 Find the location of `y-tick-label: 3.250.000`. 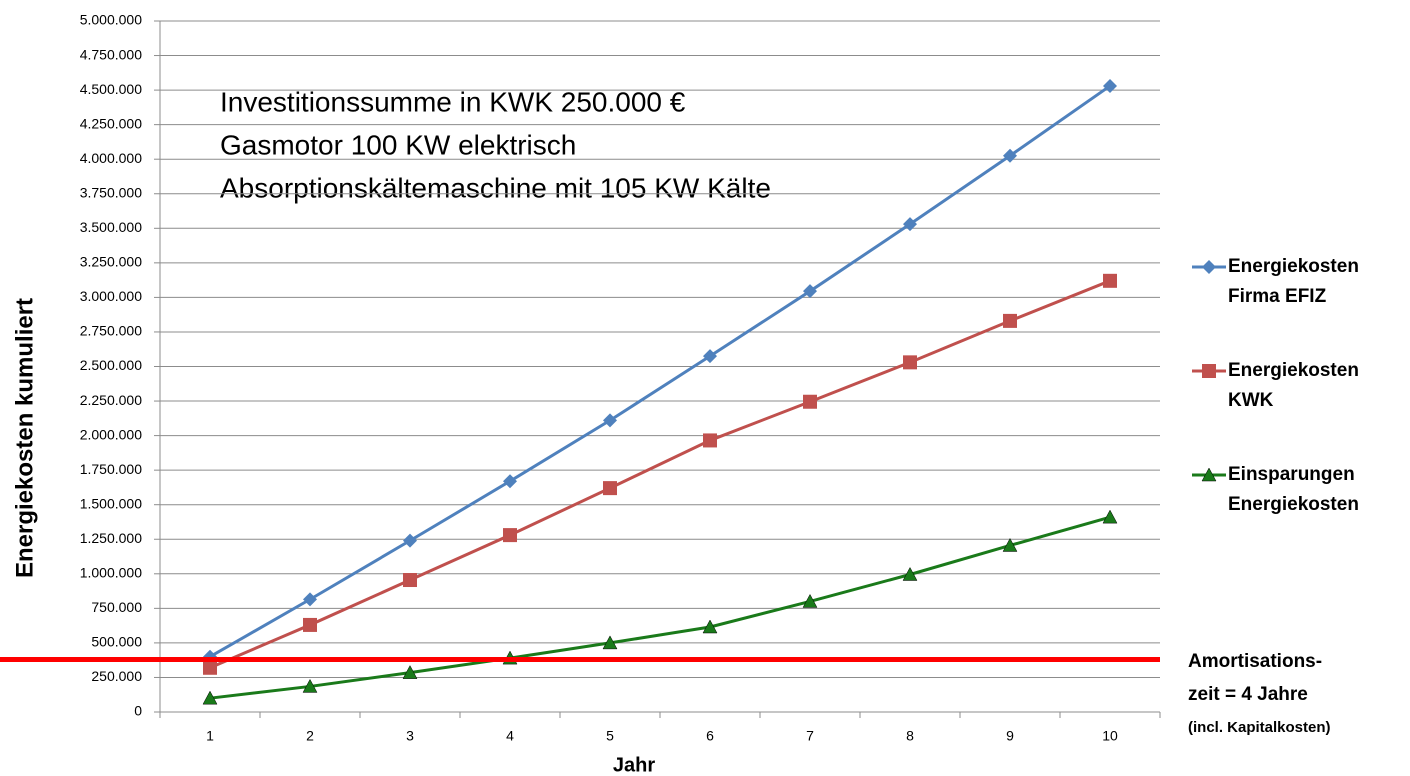

y-tick-label: 3.250.000 is located at coordinates (111, 262).